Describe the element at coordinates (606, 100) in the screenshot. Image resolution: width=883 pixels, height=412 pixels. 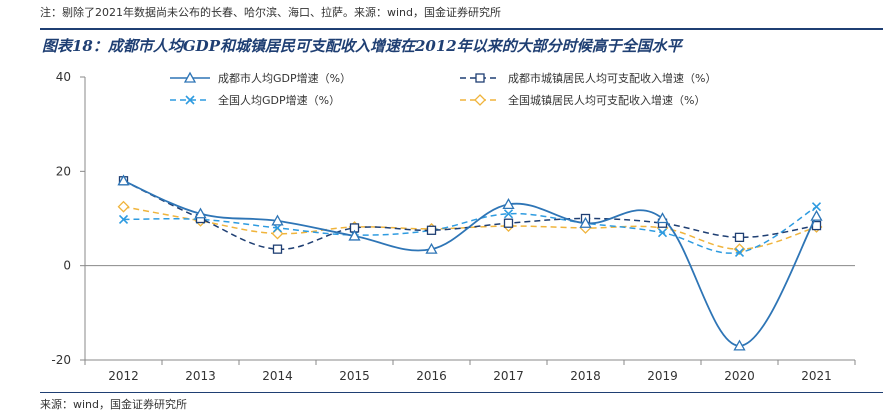
I see `legend-label: 全国城镇居民人均可支配收入增速（%）` at that location.